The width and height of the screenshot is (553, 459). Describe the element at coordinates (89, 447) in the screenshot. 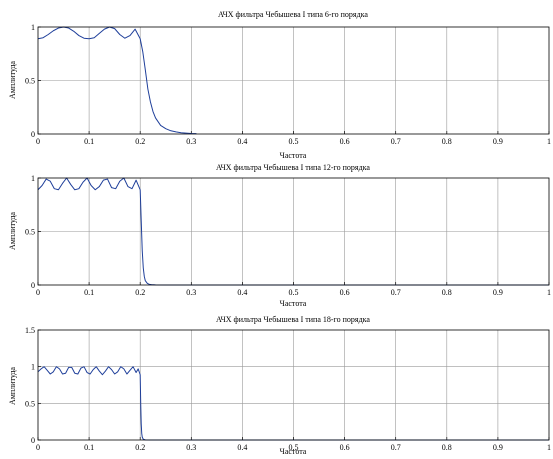

I see `subplot-3-x-tick-label: 0.1` at that location.